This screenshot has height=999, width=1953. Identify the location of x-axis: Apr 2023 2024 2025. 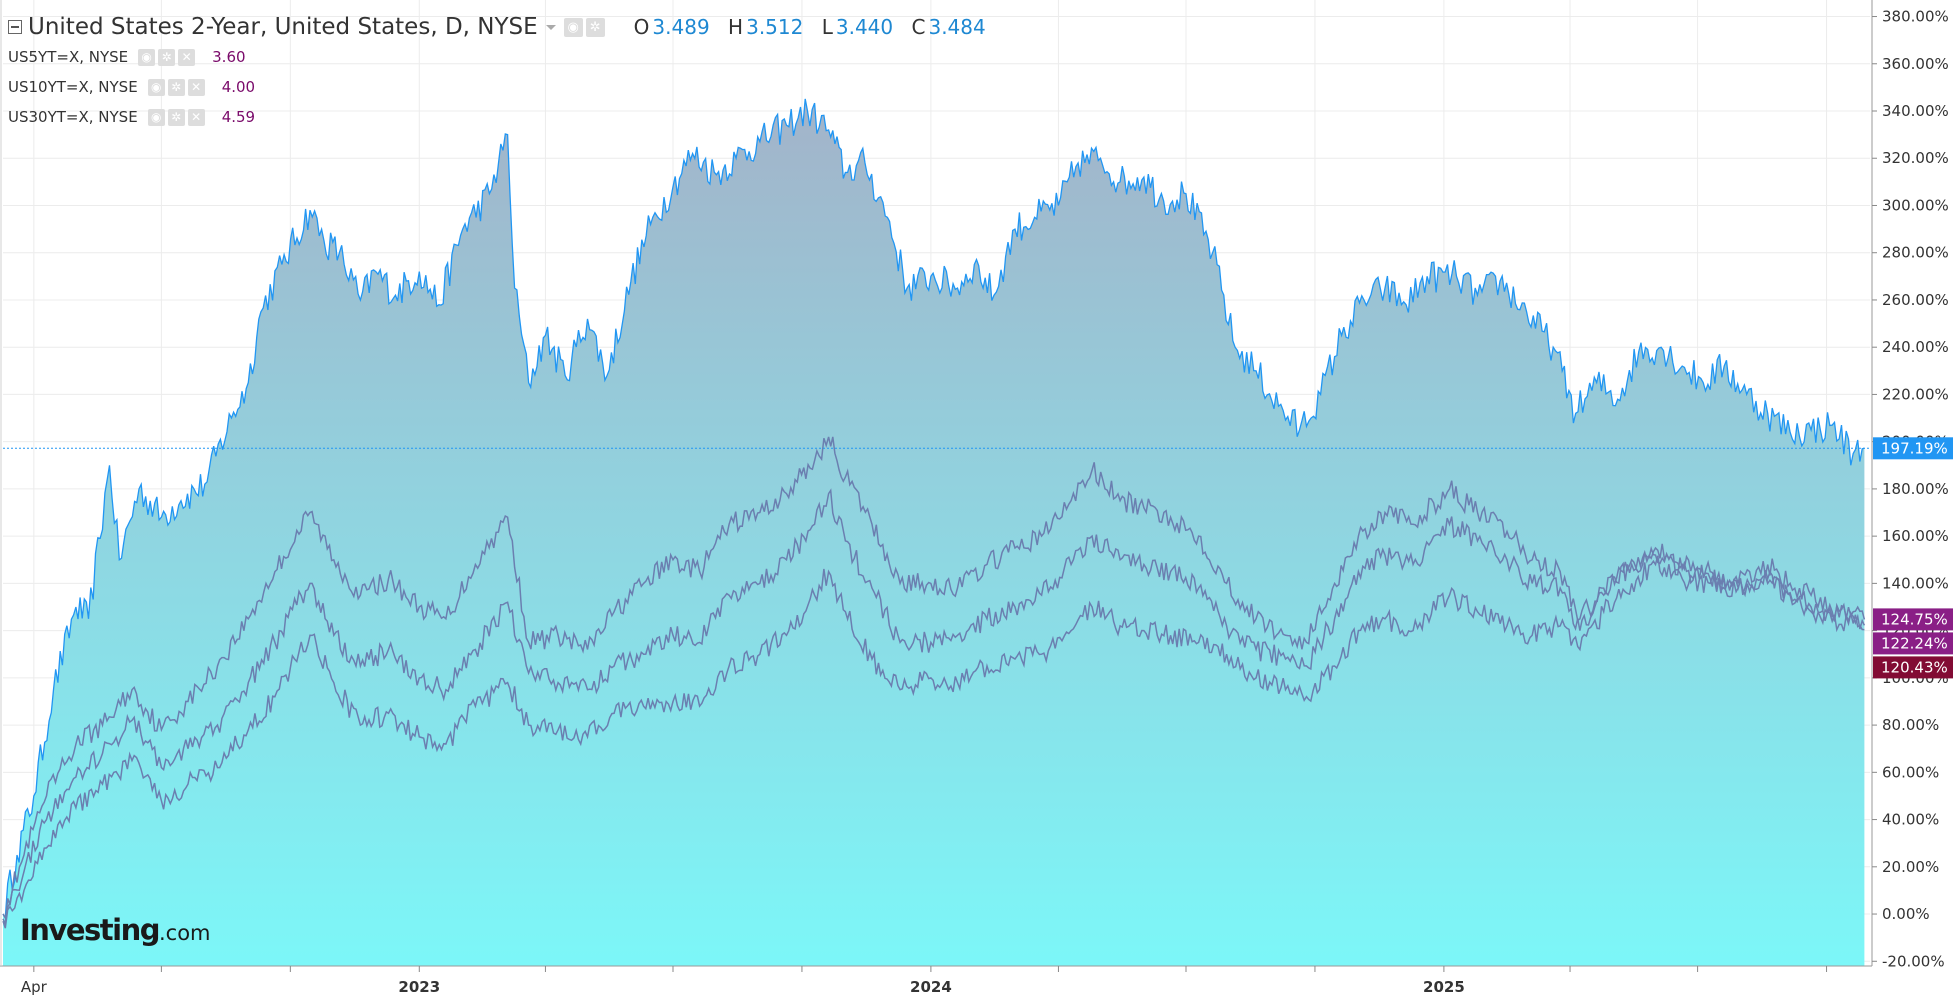
(924, 981).